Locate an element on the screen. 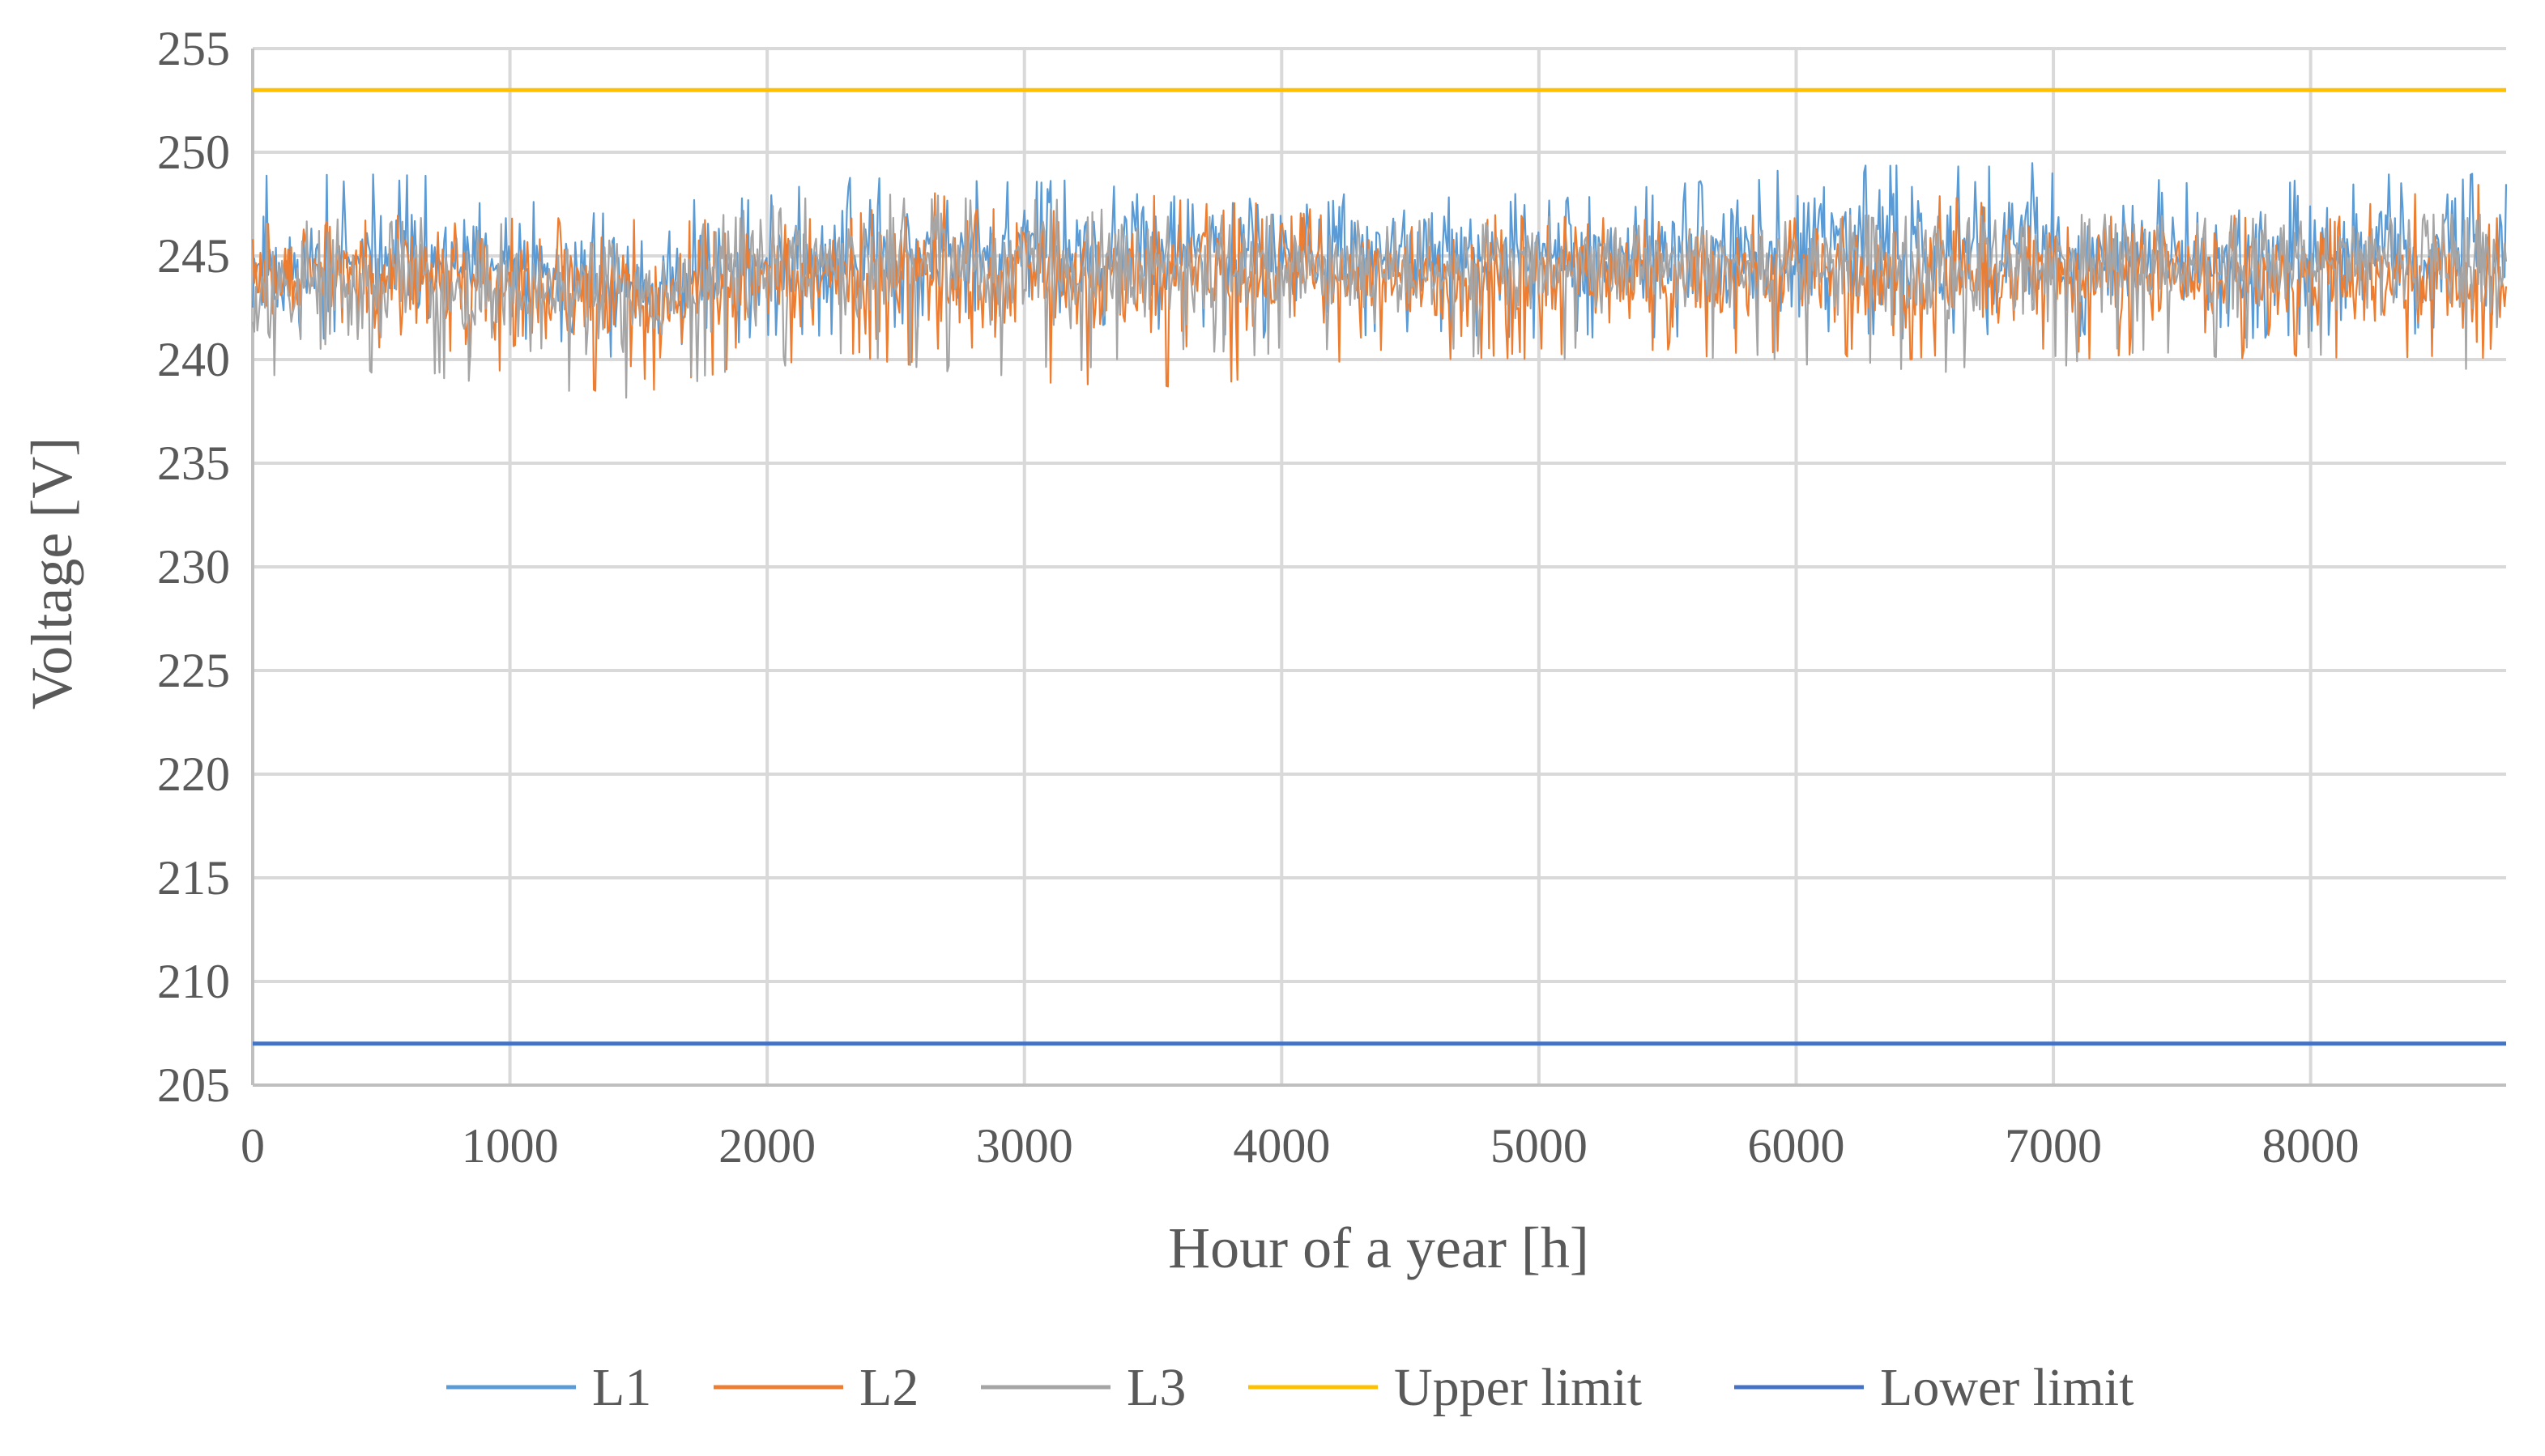 The image size is (2545, 1456). x-tick-label: 2000 is located at coordinates (767, 1146).